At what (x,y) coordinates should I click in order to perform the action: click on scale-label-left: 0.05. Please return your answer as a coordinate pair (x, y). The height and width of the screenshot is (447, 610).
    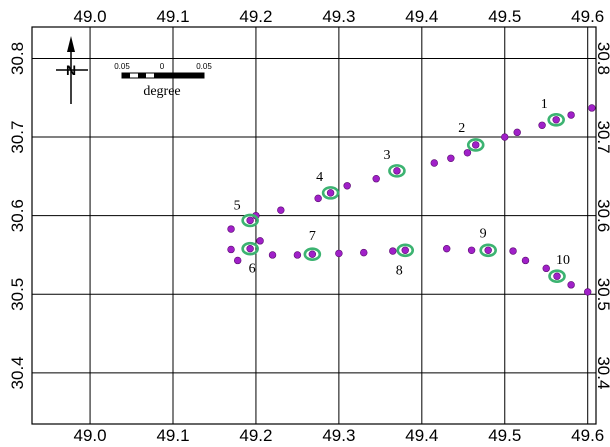
    Looking at the image, I should click on (122, 66).